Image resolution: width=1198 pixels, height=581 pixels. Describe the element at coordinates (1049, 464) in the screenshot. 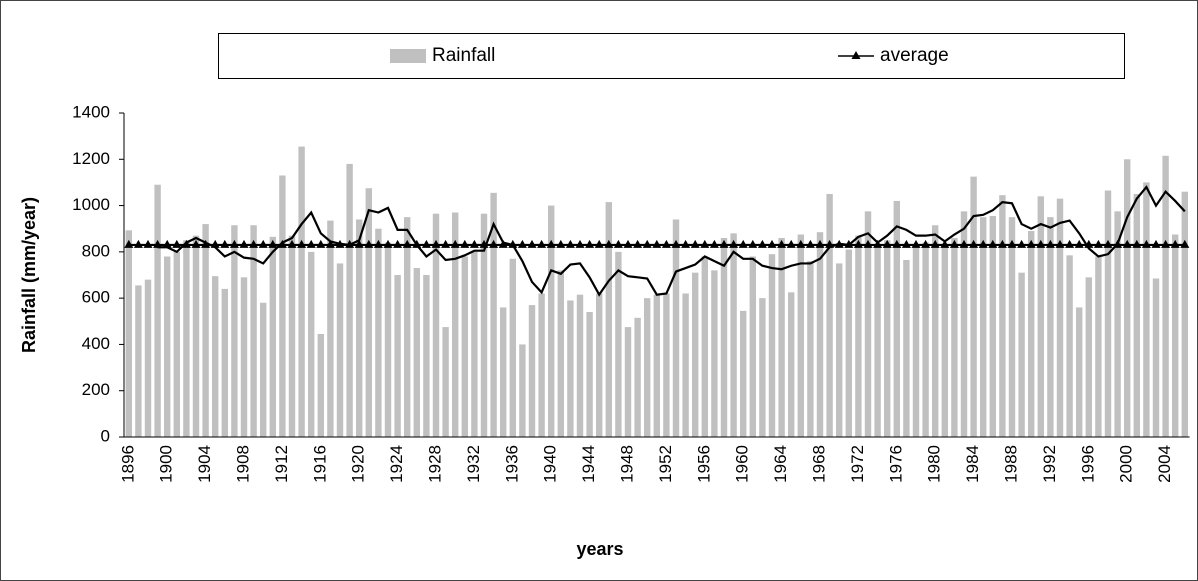

I see `x-tick-label: 1992` at that location.